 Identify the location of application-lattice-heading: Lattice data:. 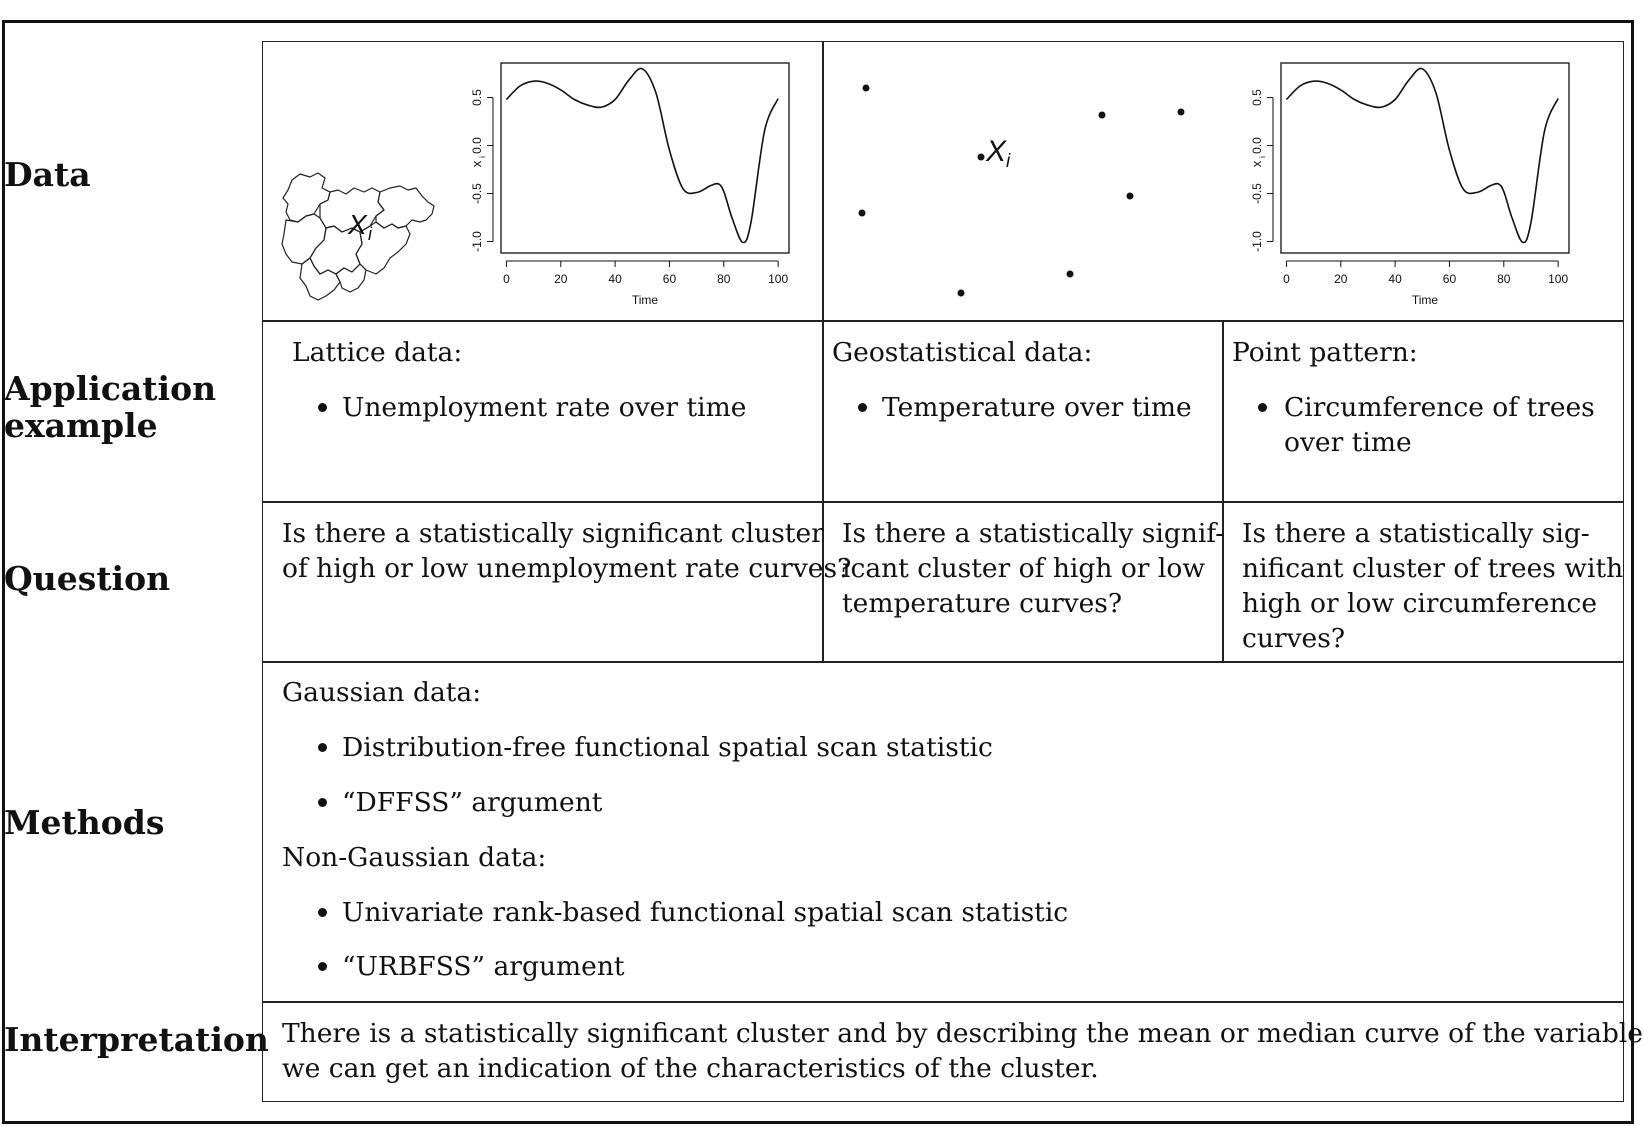
(377, 352).